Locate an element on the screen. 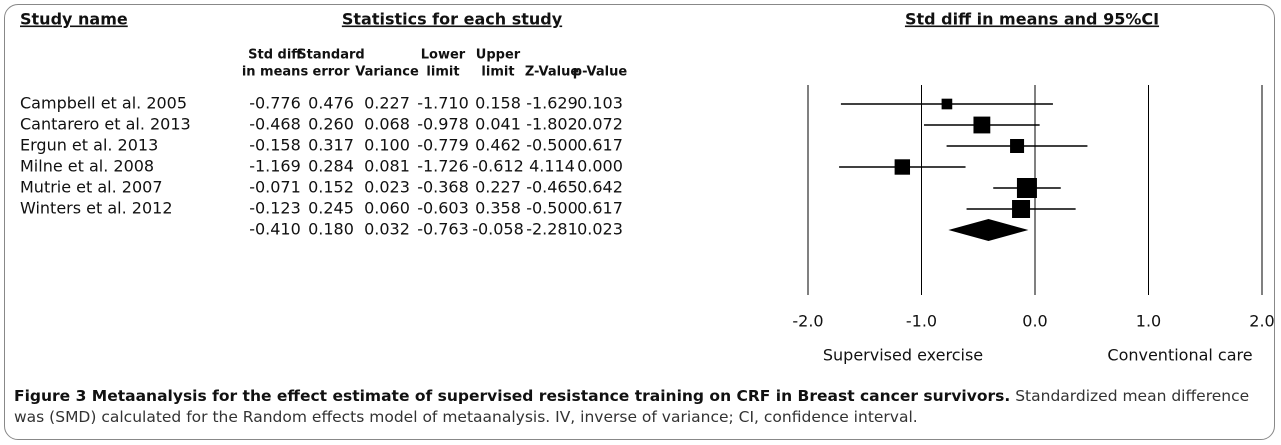 Image resolution: width=1281 pixels, height=445 pixels. plot-header: Std diff in means and 95%CI is located at coordinates (1032, 19).